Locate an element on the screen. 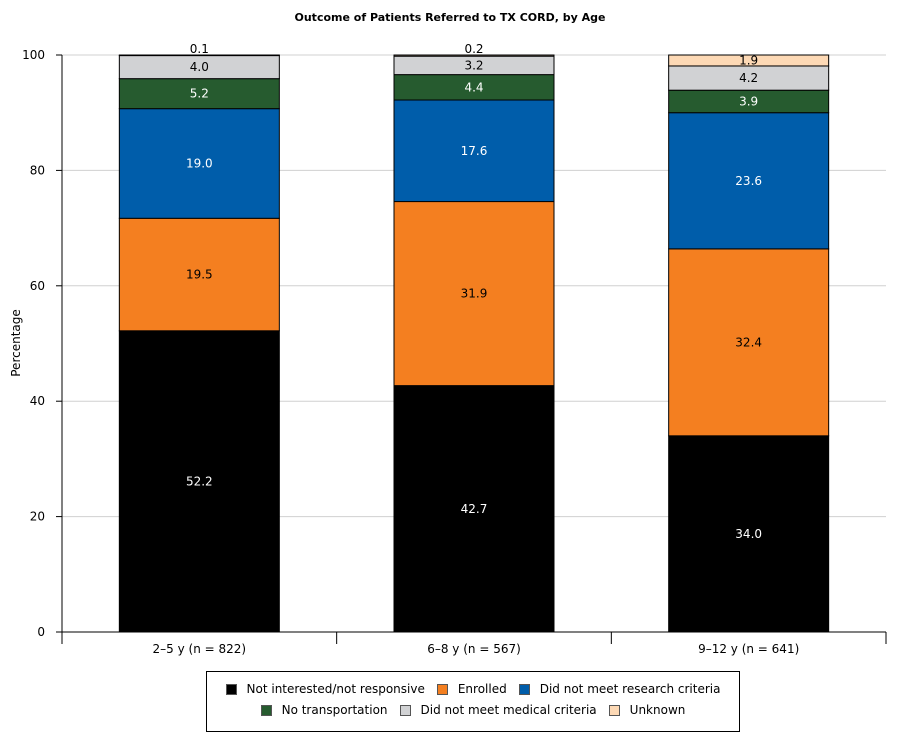  y-tick-label: 40 is located at coordinates (37, 401).